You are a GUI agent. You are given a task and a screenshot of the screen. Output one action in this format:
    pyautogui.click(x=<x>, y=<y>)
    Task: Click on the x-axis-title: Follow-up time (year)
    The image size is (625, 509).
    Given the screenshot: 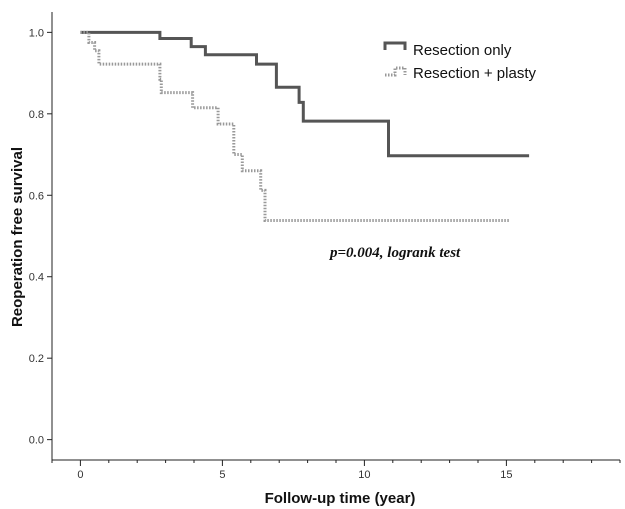 What is the action you would take?
    pyautogui.click(x=340, y=498)
    